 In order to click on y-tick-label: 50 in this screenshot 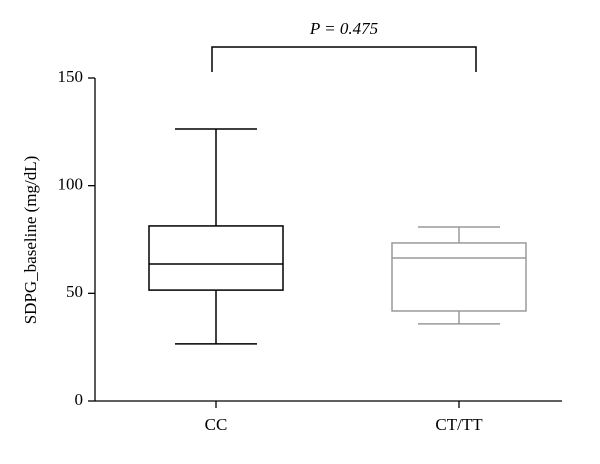, I will do `click(74, 291)`.